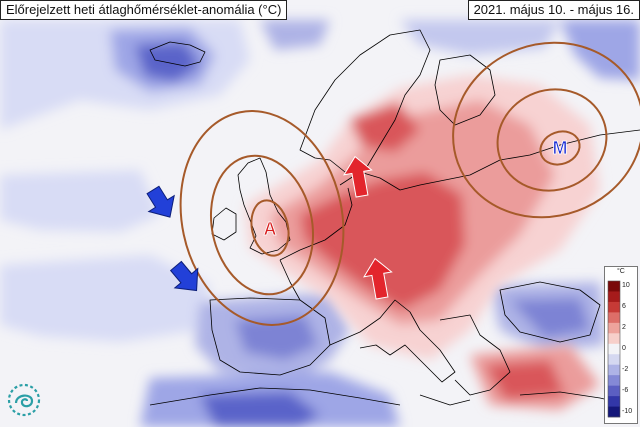 This screenshot has width=640, height=427. I want to click on coast-iceland, so click(177, 54).